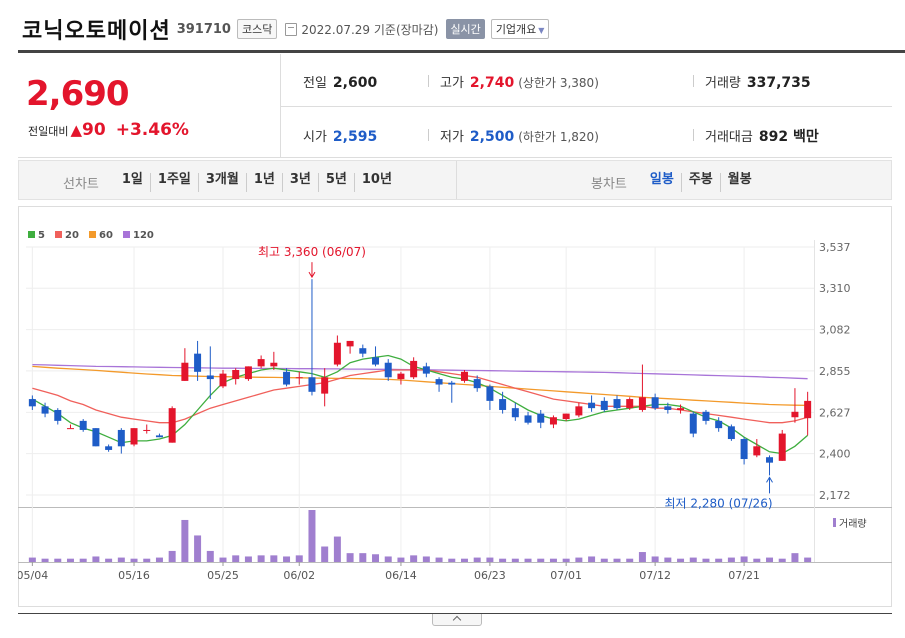  I want to click on legend-label: 5, so click(41, 235).